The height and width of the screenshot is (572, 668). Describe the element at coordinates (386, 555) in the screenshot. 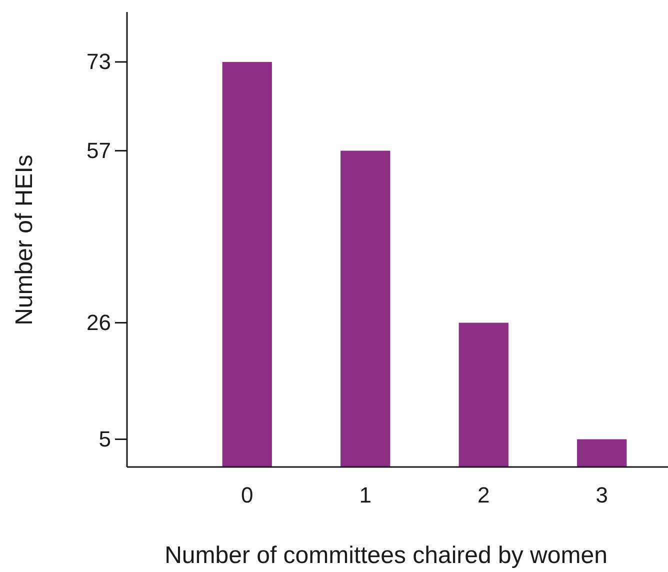

I see `x-axis-title: Number of committees chaired by women` at that location.